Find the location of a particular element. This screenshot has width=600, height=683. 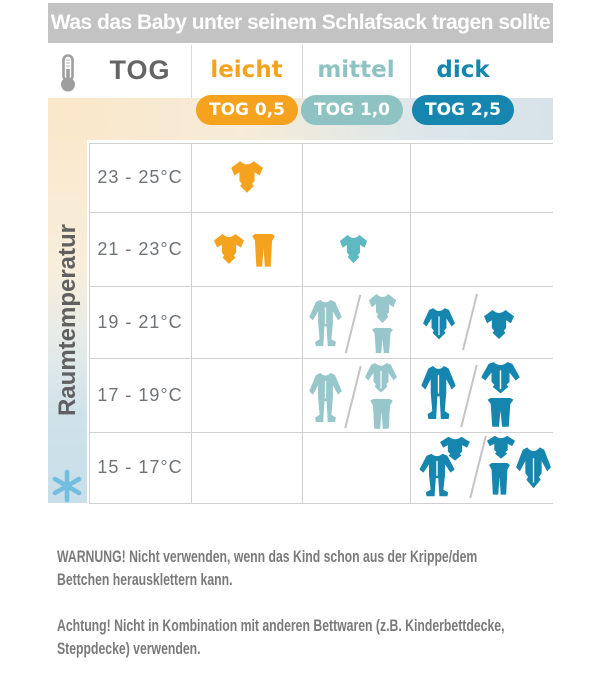

room-temperature-strip is located at coordinates (67, 300).